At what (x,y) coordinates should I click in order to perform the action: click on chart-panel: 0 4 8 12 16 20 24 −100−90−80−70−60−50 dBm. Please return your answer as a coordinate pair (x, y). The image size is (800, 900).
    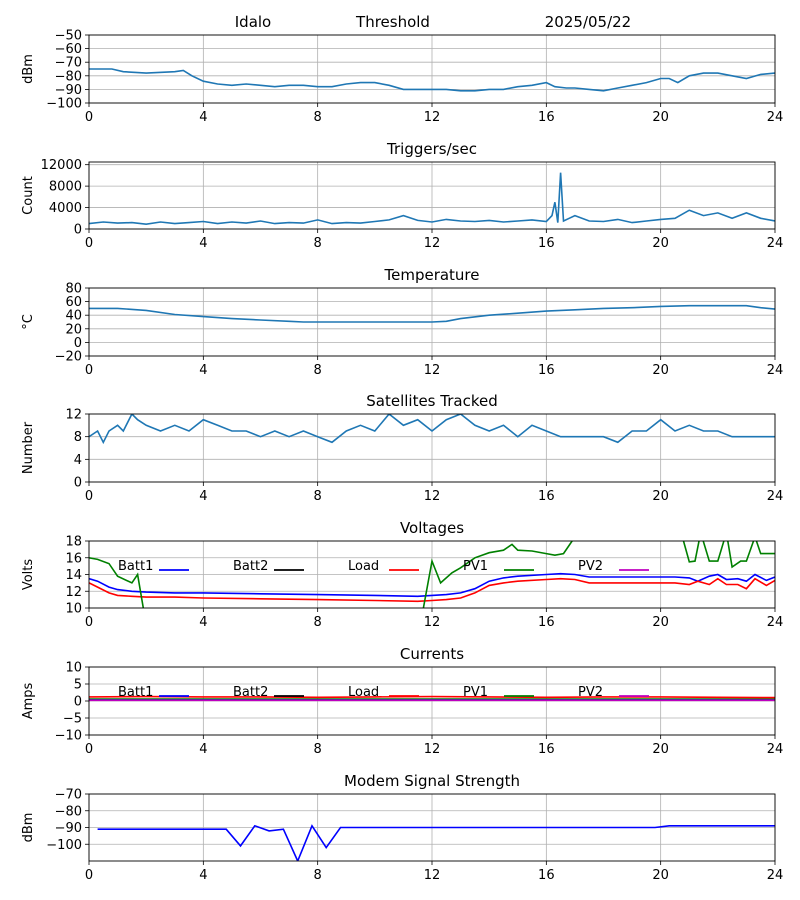
    Looking at the image, I should click on (402, 77).